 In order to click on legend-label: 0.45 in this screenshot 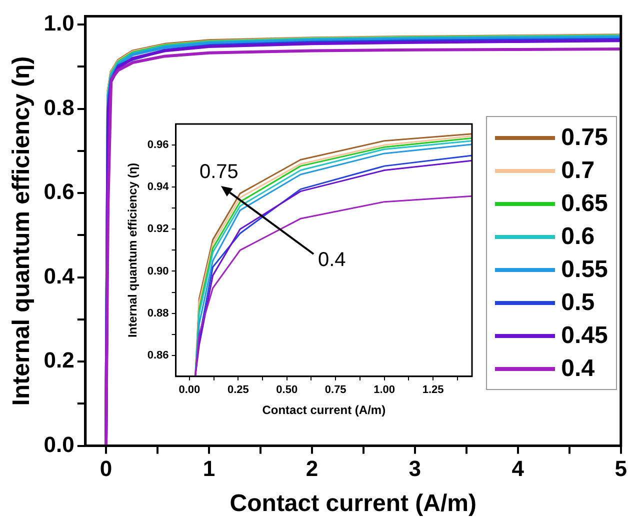, I will do `click(584, 336)`.